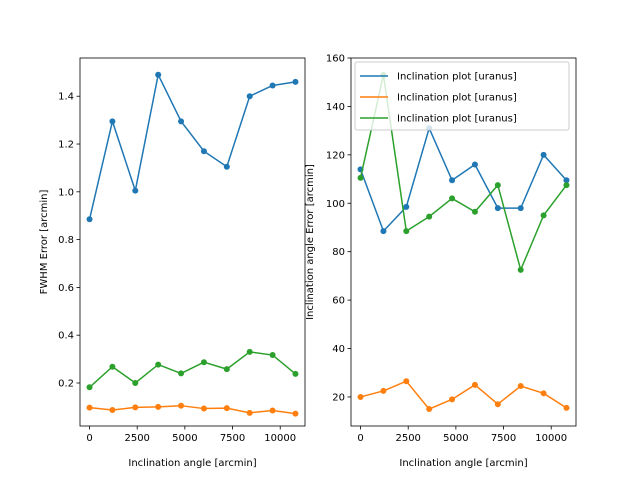 The image size is (640, 480). Describe the element at coordinates (335, 204) in the screenshot. I see `chart1-y-tick-label-4: 100` at that location.